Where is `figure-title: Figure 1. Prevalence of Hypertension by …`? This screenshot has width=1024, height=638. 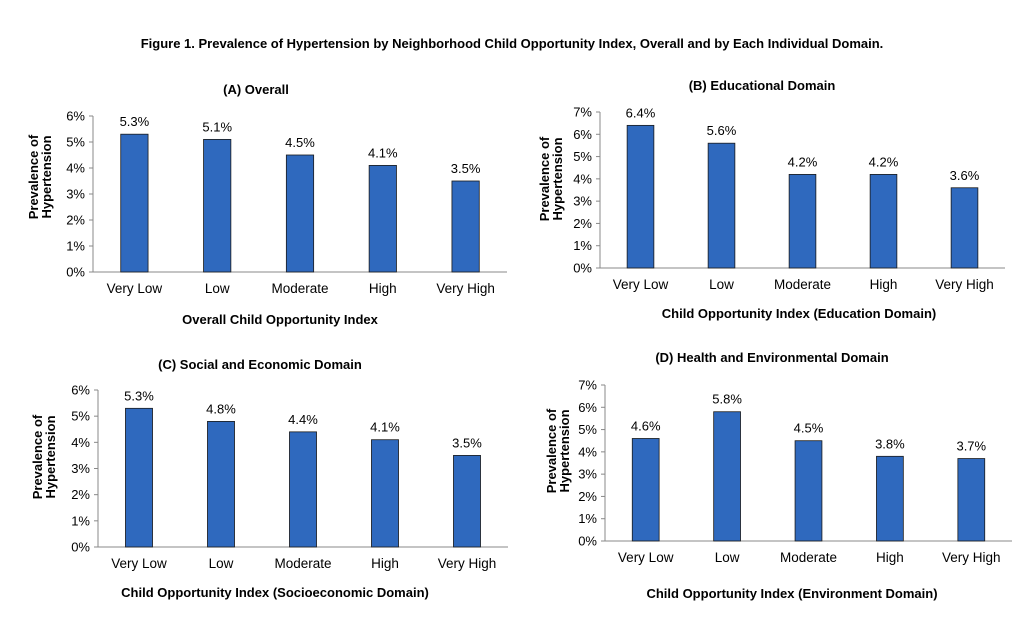
figure-title: Figure 1. Prevalence of Hypertension by … is located at coordinates (512, 43).